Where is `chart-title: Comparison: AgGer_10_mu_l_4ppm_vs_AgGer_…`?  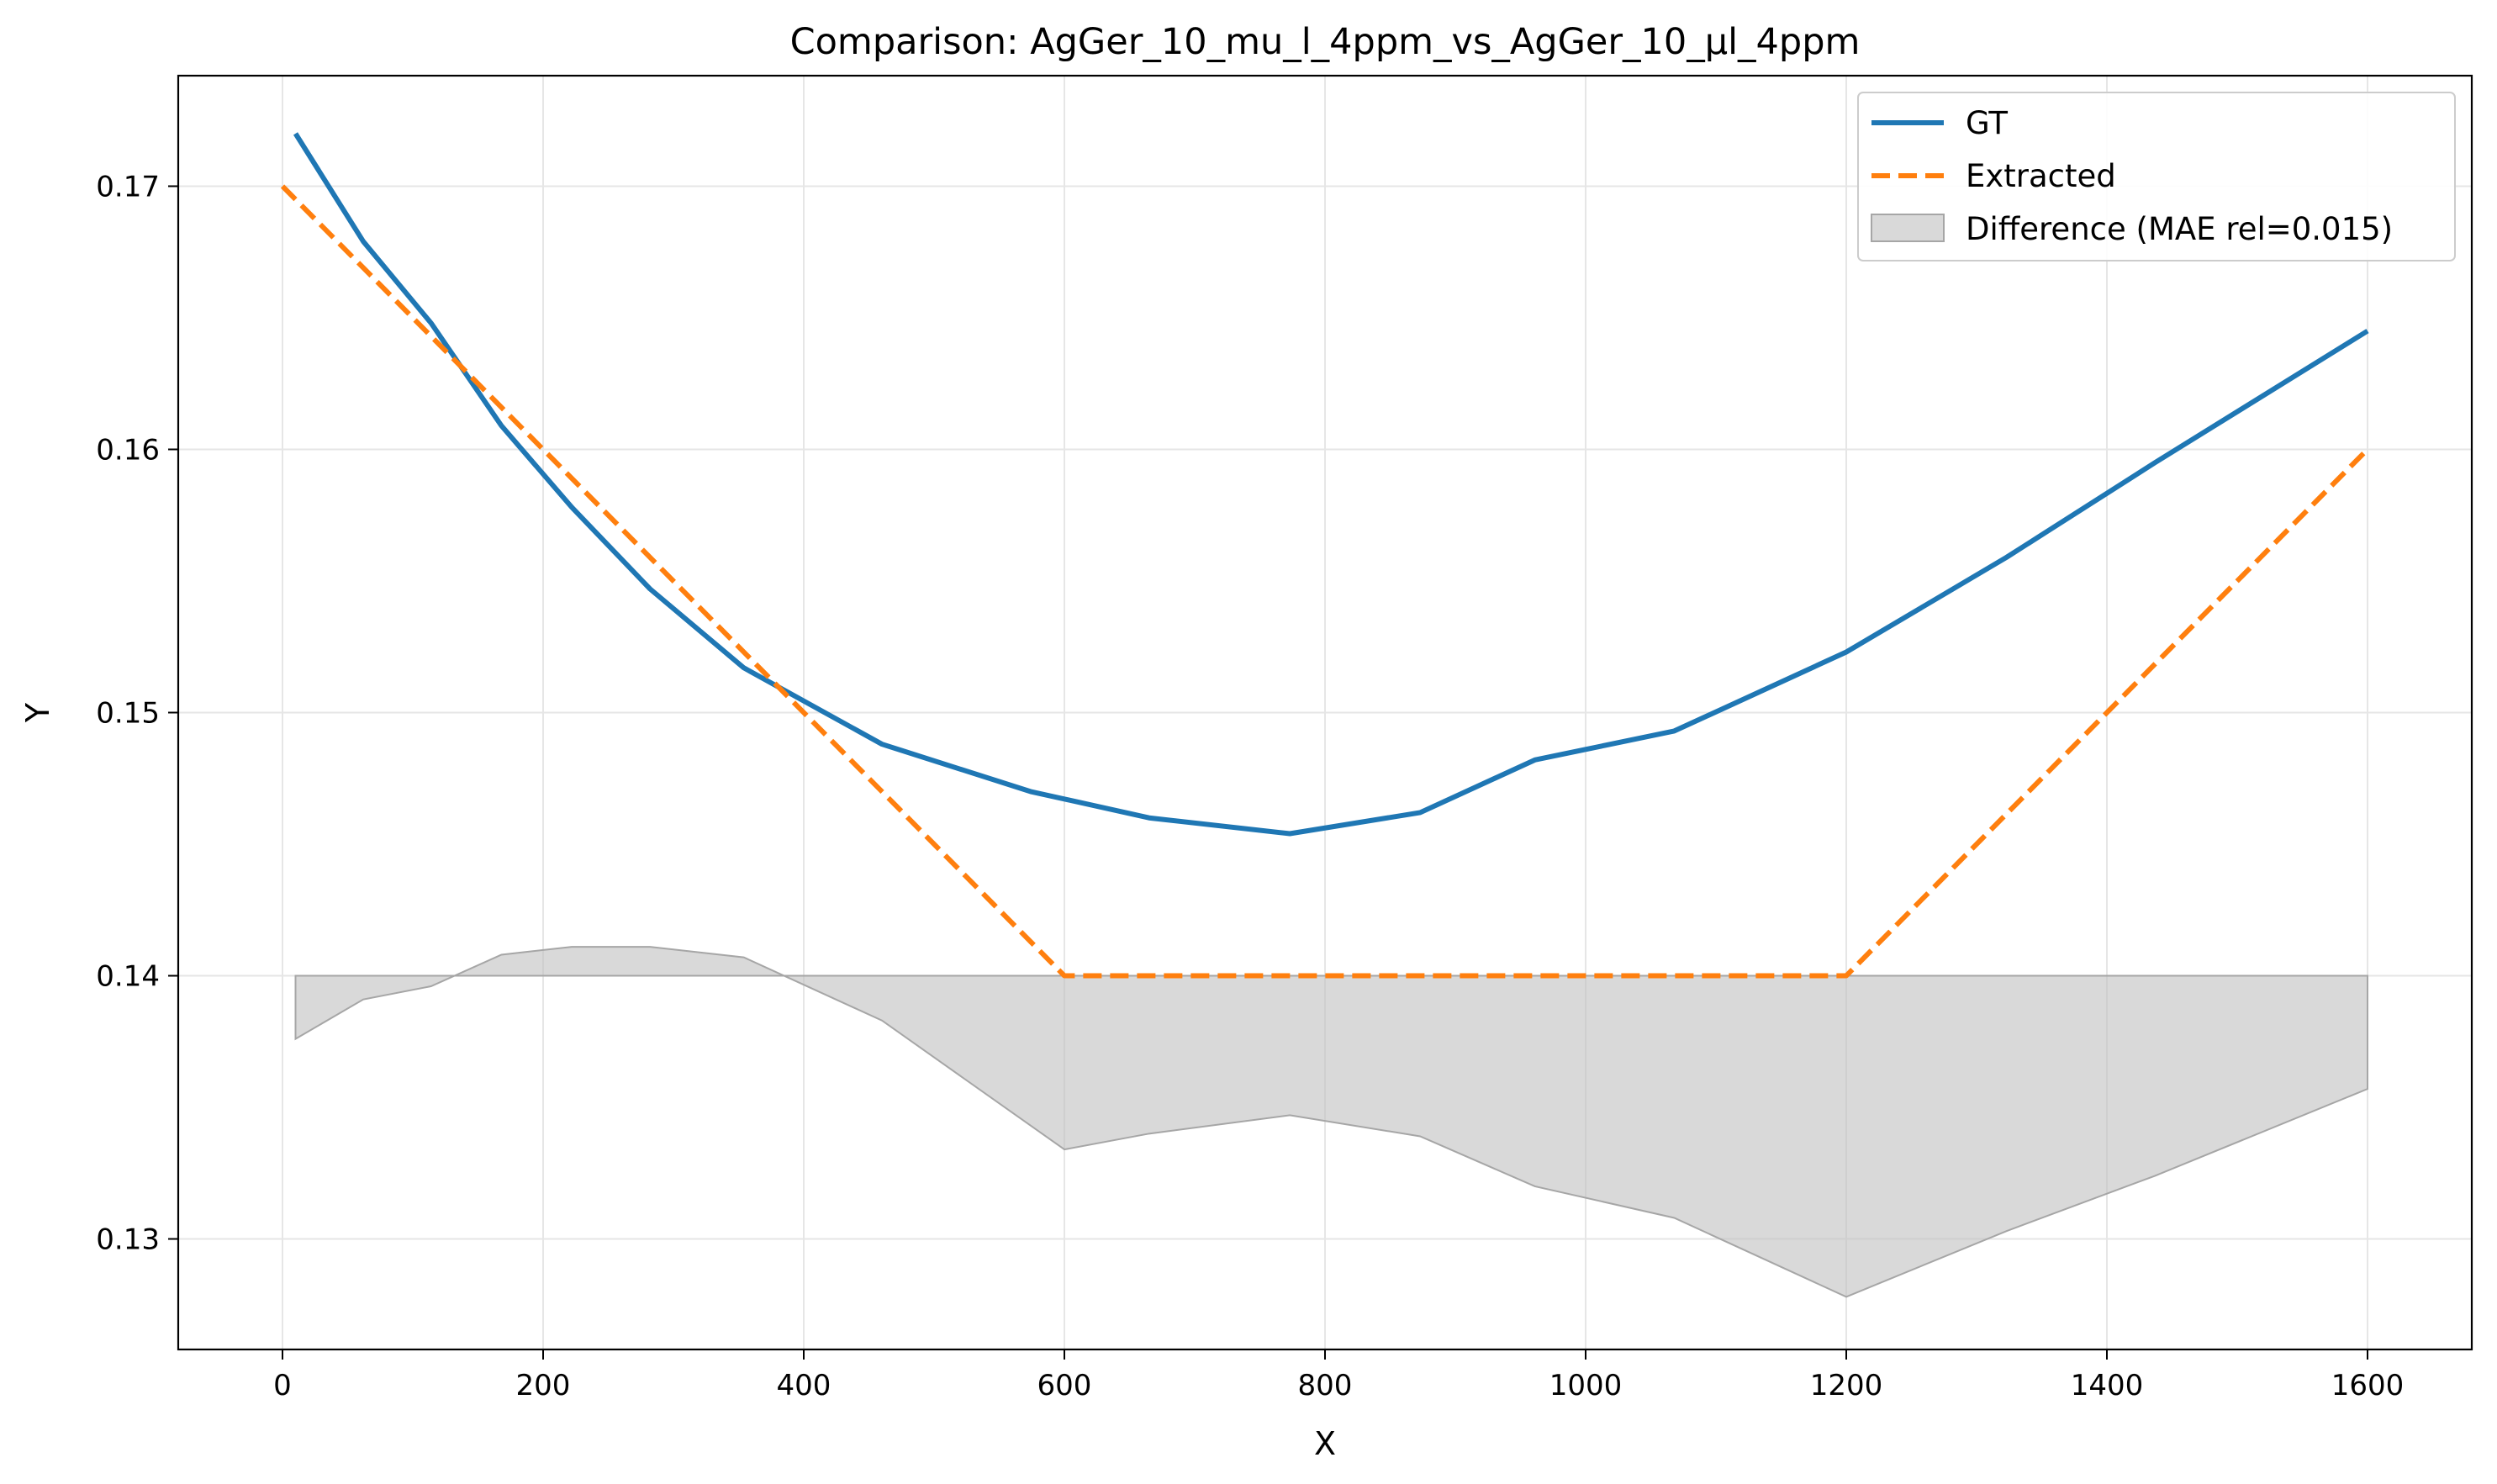 chart-title: Comparison: AgGer_10_mu_l_4ppm_vs_AgGer_… is located at coordinates (1325, 42).